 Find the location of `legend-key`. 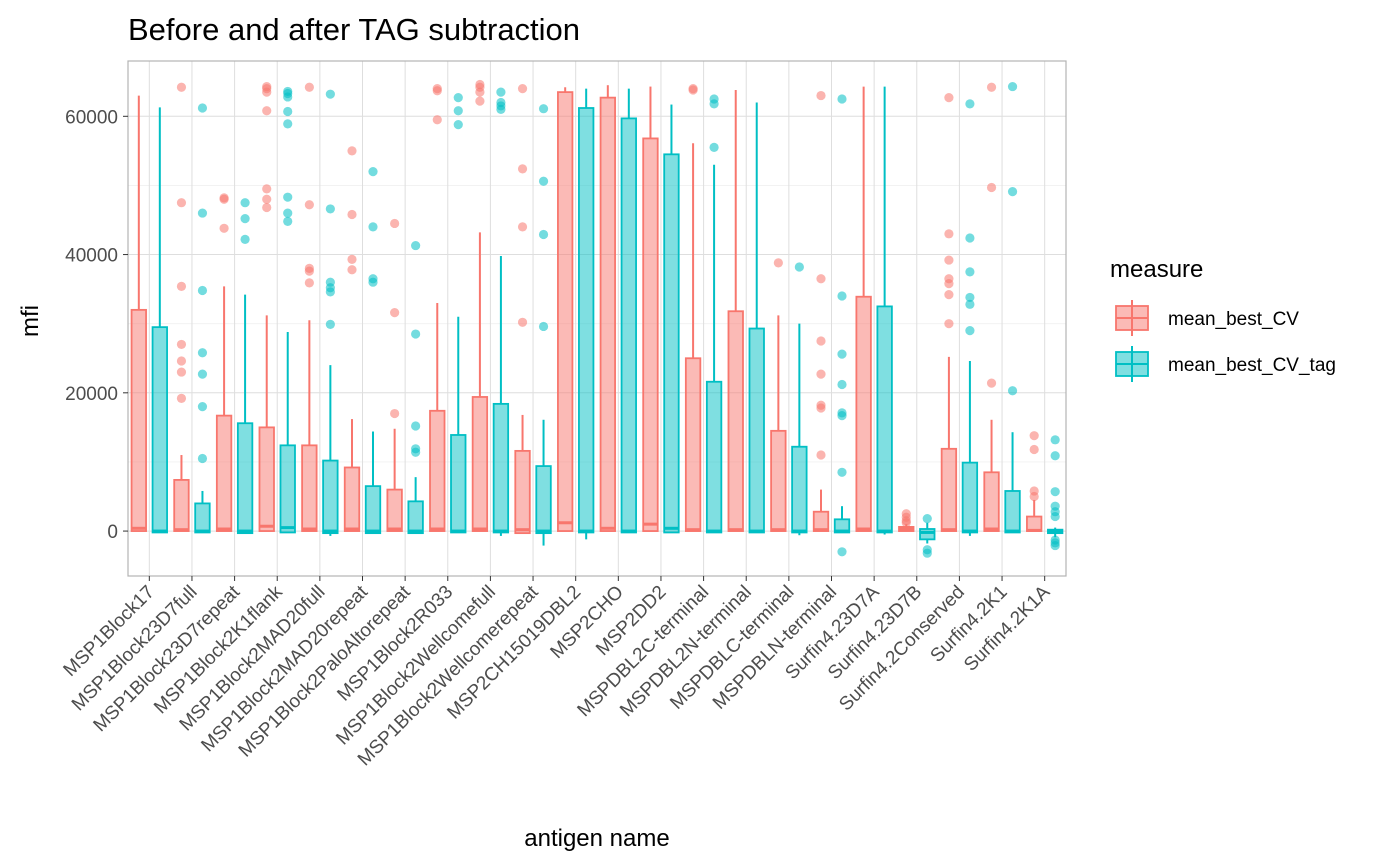

legend-key is located at coordinates (1132, 364).